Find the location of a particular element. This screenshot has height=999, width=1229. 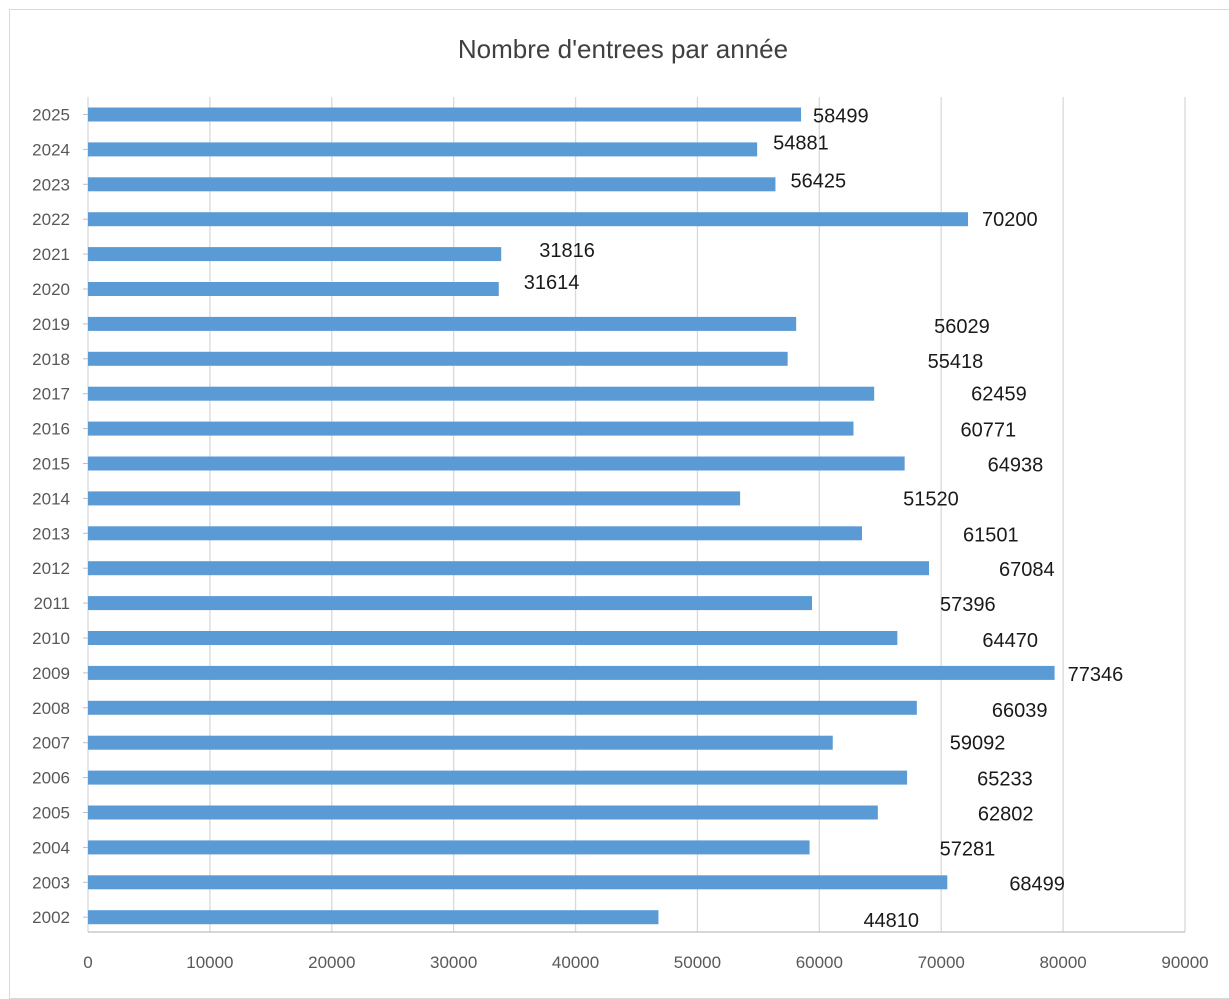

bar-2015 is located at coordinates (496, 463).